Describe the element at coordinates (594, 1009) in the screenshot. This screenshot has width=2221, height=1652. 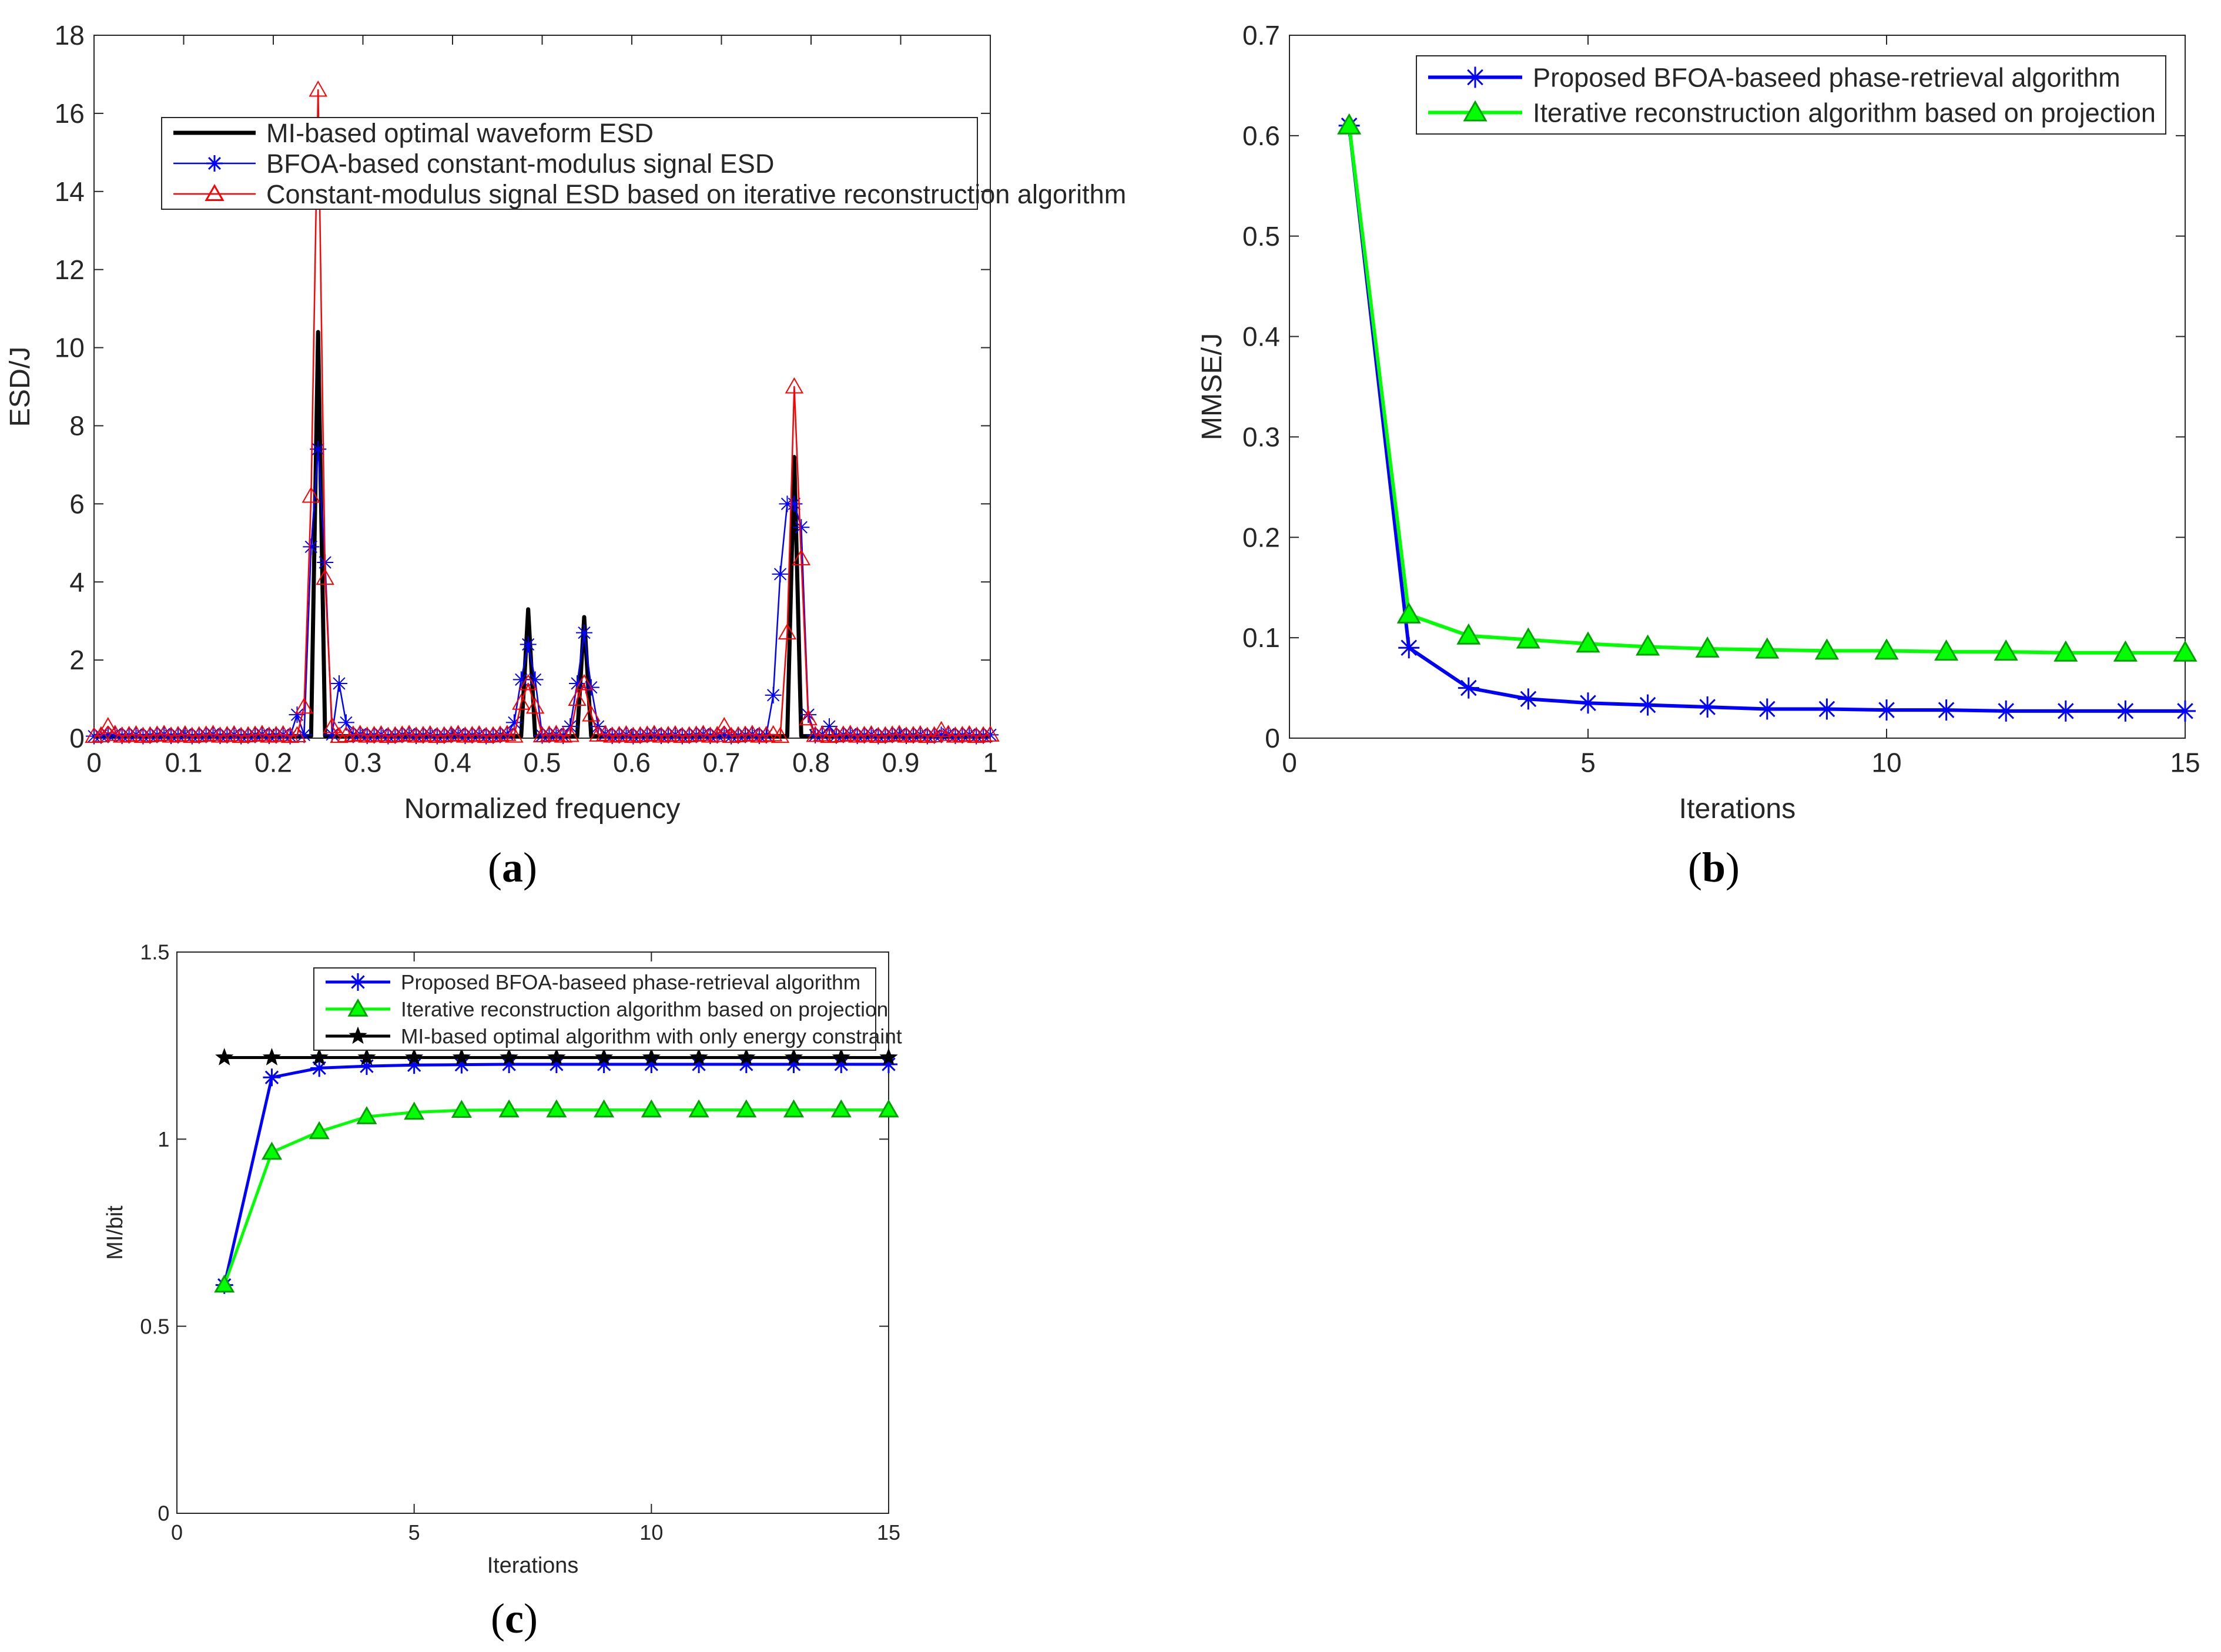
I see `legend-box` at that location.